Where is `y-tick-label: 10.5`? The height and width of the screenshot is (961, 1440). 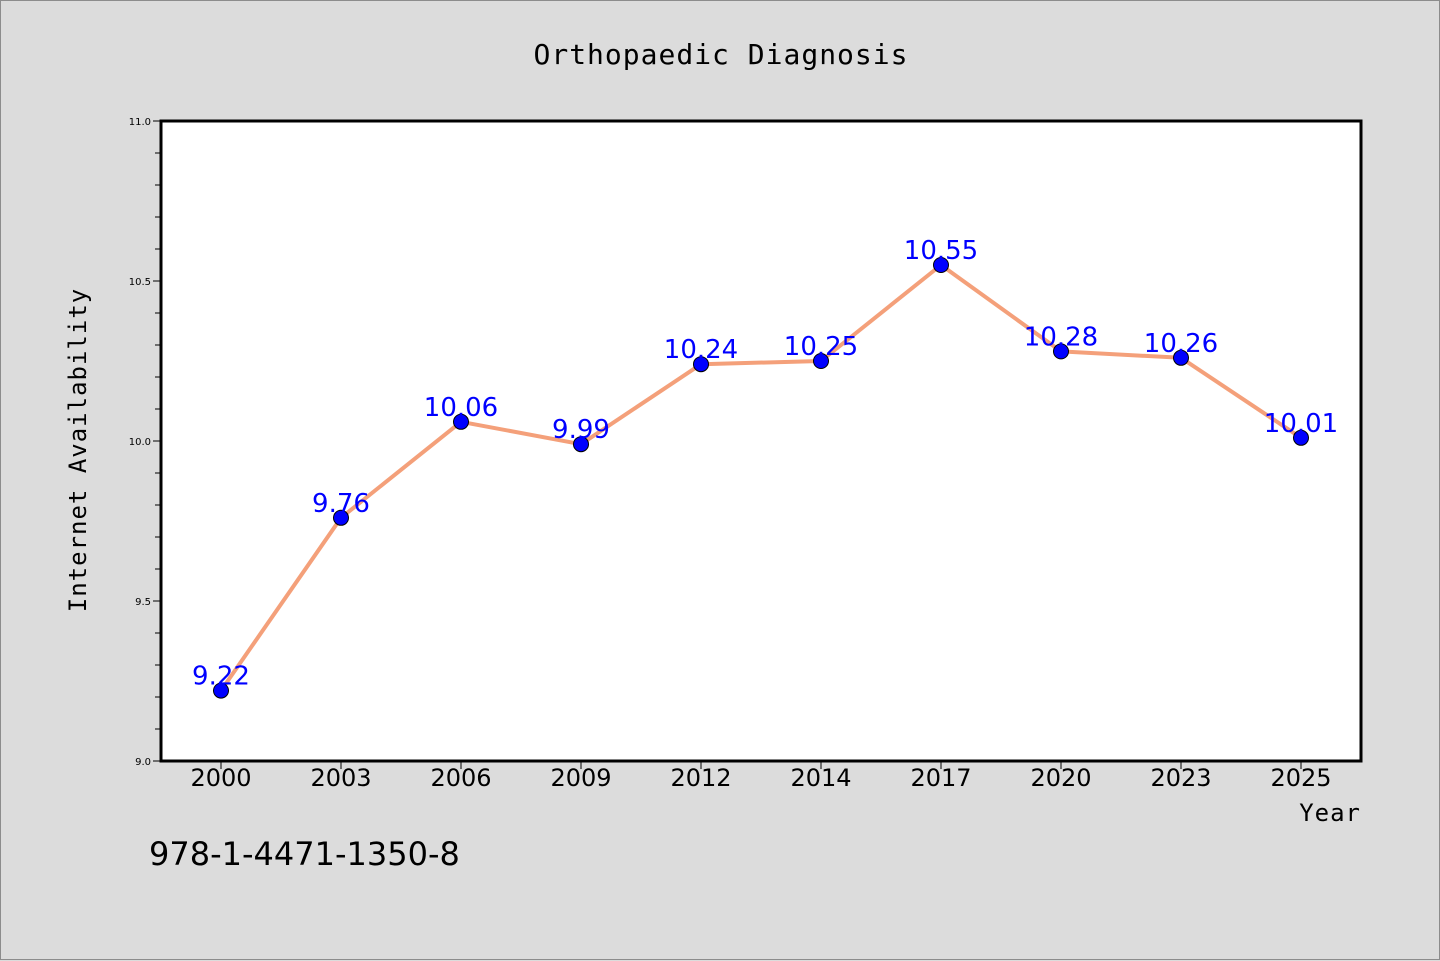
y-tick-label: 10.5 is located at coordinates (140, 282).